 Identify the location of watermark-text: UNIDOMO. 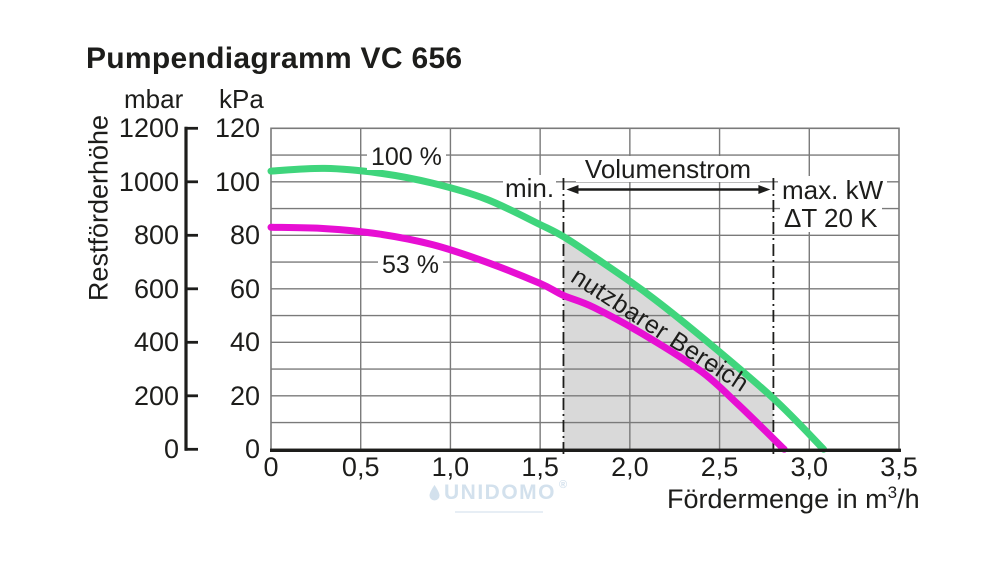
(500, 492).